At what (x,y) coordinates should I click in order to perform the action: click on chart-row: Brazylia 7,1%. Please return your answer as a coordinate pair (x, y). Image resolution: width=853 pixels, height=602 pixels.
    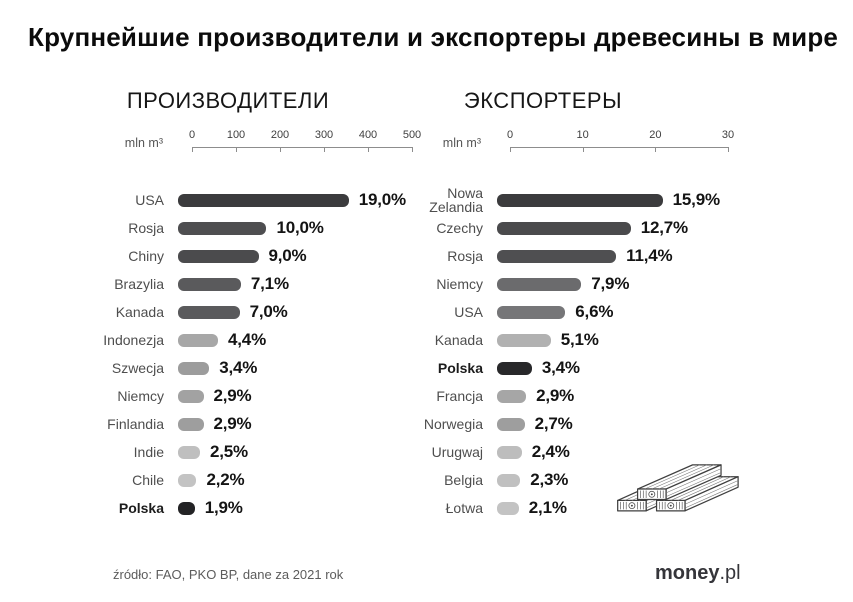
    Looking at the image, I should click on (275, 284).